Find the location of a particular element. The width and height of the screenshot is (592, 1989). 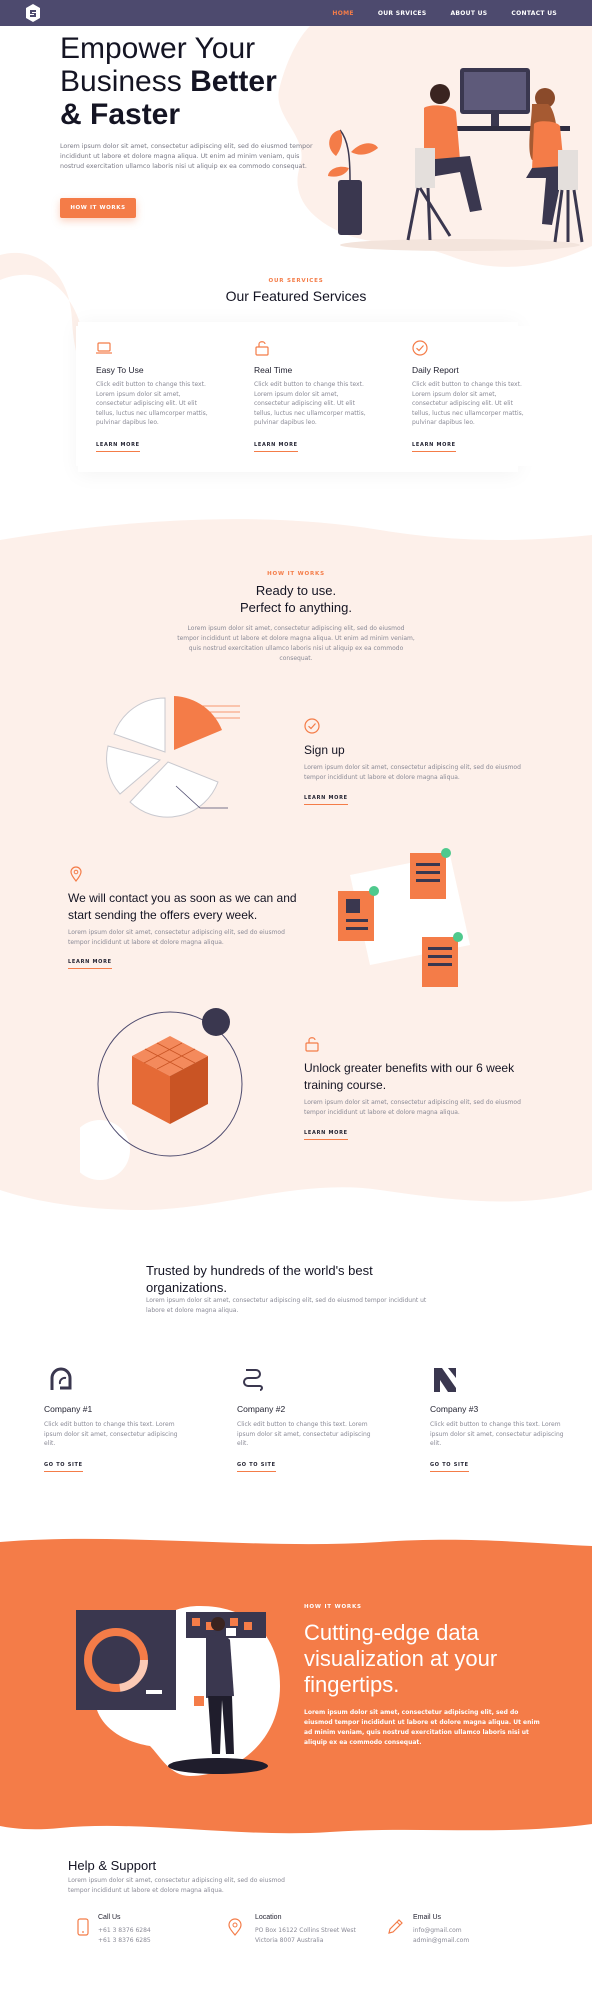

company-logo-2-icon is located at coordinates (253, 1379).